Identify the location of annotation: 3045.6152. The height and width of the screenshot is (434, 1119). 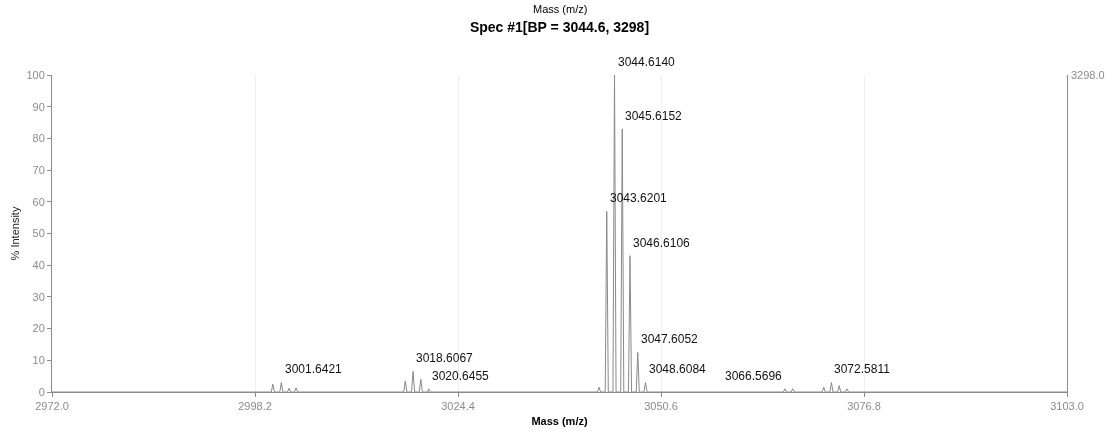
(654, 116).